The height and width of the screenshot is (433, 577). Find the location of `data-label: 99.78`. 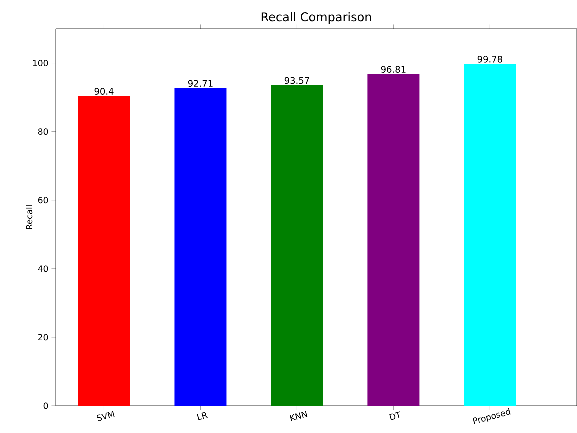

data-label: 99.78 is located at coordinates (490, 59).